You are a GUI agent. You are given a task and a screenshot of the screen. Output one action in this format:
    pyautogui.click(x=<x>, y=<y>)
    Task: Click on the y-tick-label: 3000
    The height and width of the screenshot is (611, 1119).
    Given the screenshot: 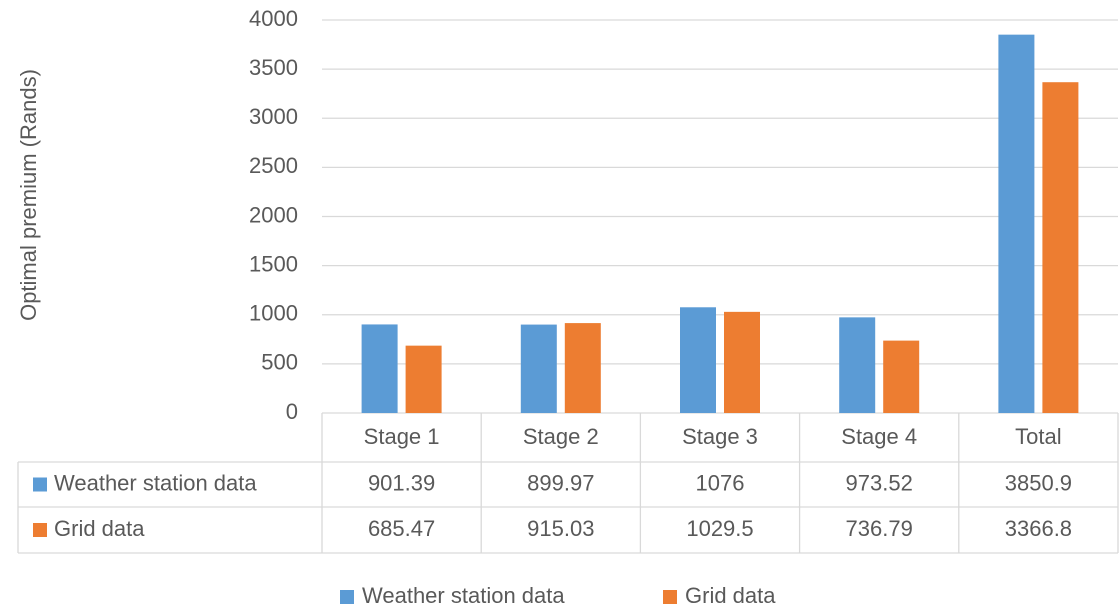 What is the action you would take?
    pyautogui.click(x=273, y=116)
    